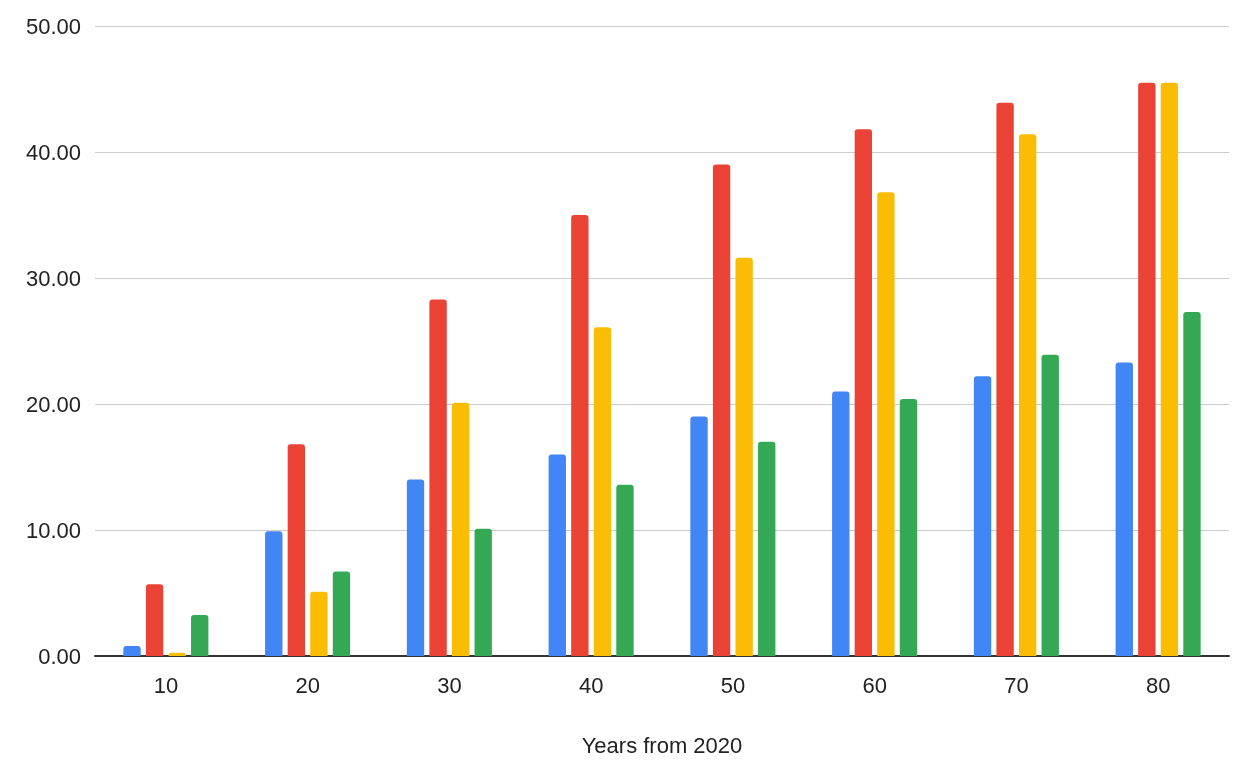  What do you see at coordinates (53, 26) in the screenshot?
I see `y-tick-label: 50.00` at bounding box center [53, 26].